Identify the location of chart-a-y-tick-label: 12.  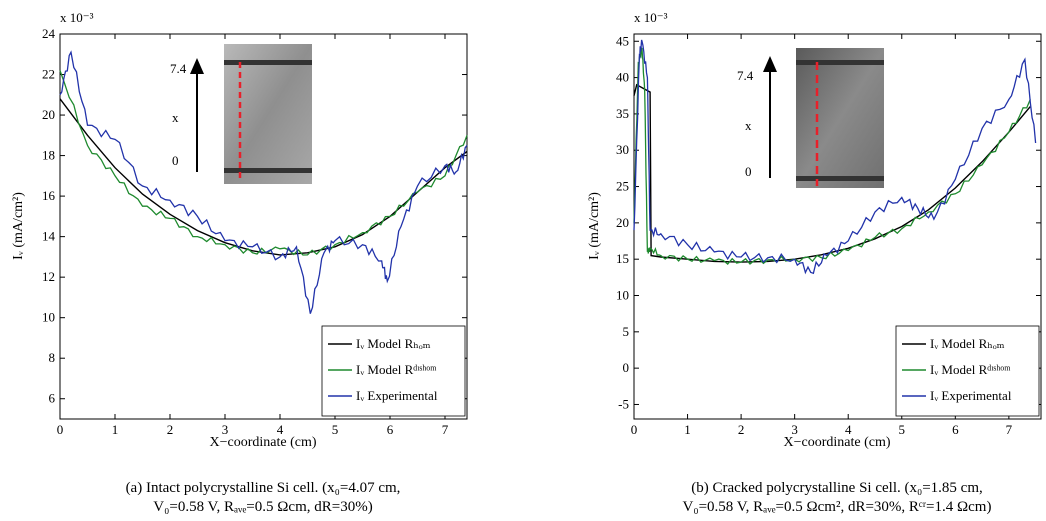
(48, 276).